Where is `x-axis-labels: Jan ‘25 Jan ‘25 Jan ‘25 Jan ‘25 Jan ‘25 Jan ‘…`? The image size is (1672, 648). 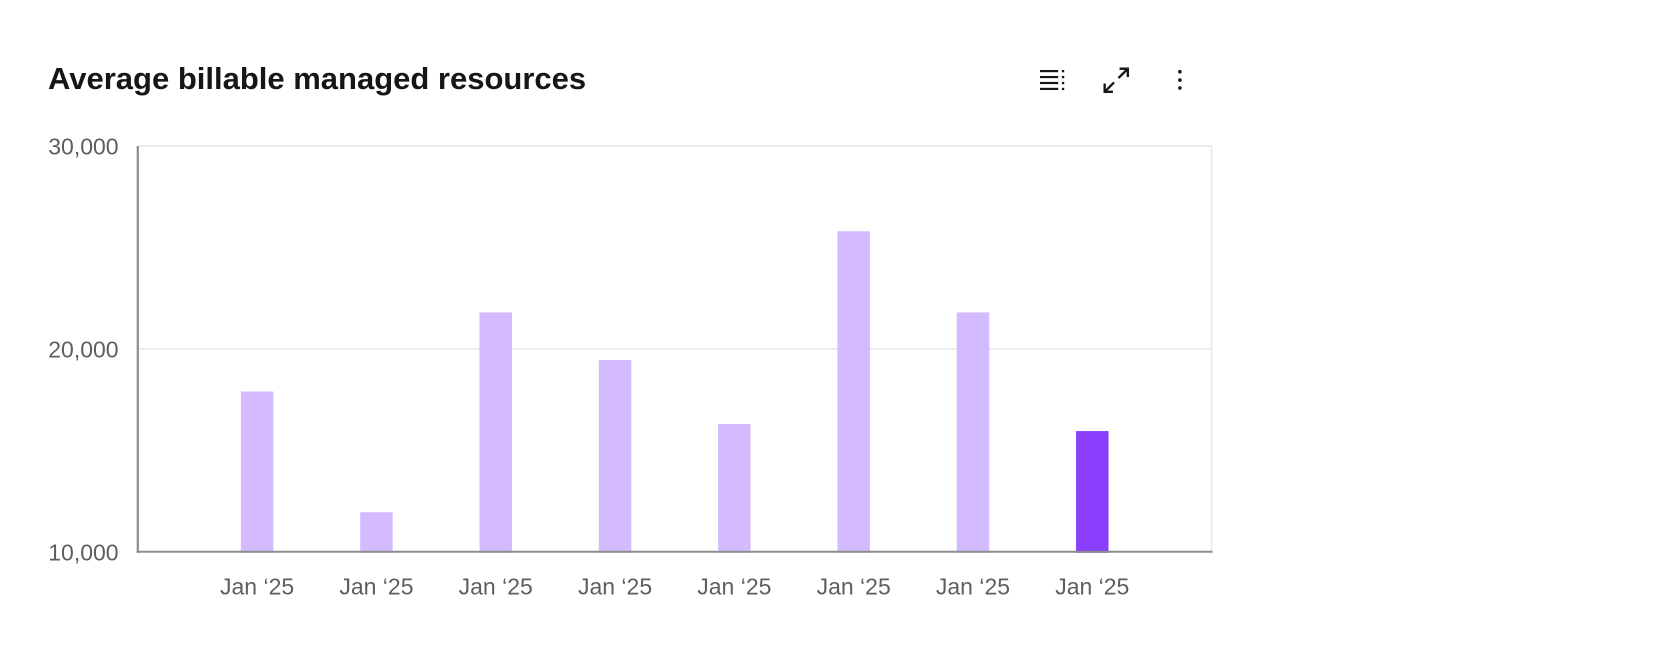
x-axis-labels: Jan ‘25 Jan ‘25 Jan ‘25 Jan ‘25 Jan ‘25 Jan ‘… is located at coordinates (674, 586).